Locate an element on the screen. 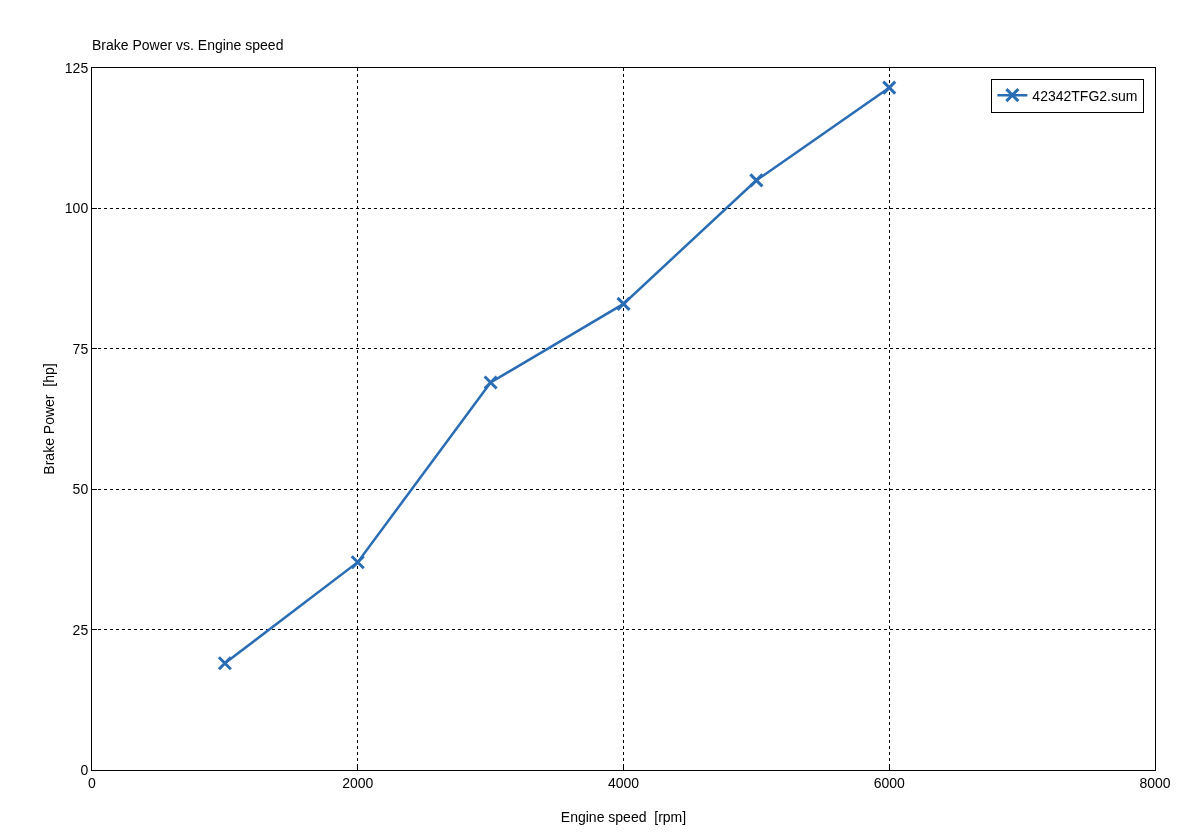 The height and width of the screenshot is (838, 1183). x-tick-label: 4000 is located at coordinates (623, 782).